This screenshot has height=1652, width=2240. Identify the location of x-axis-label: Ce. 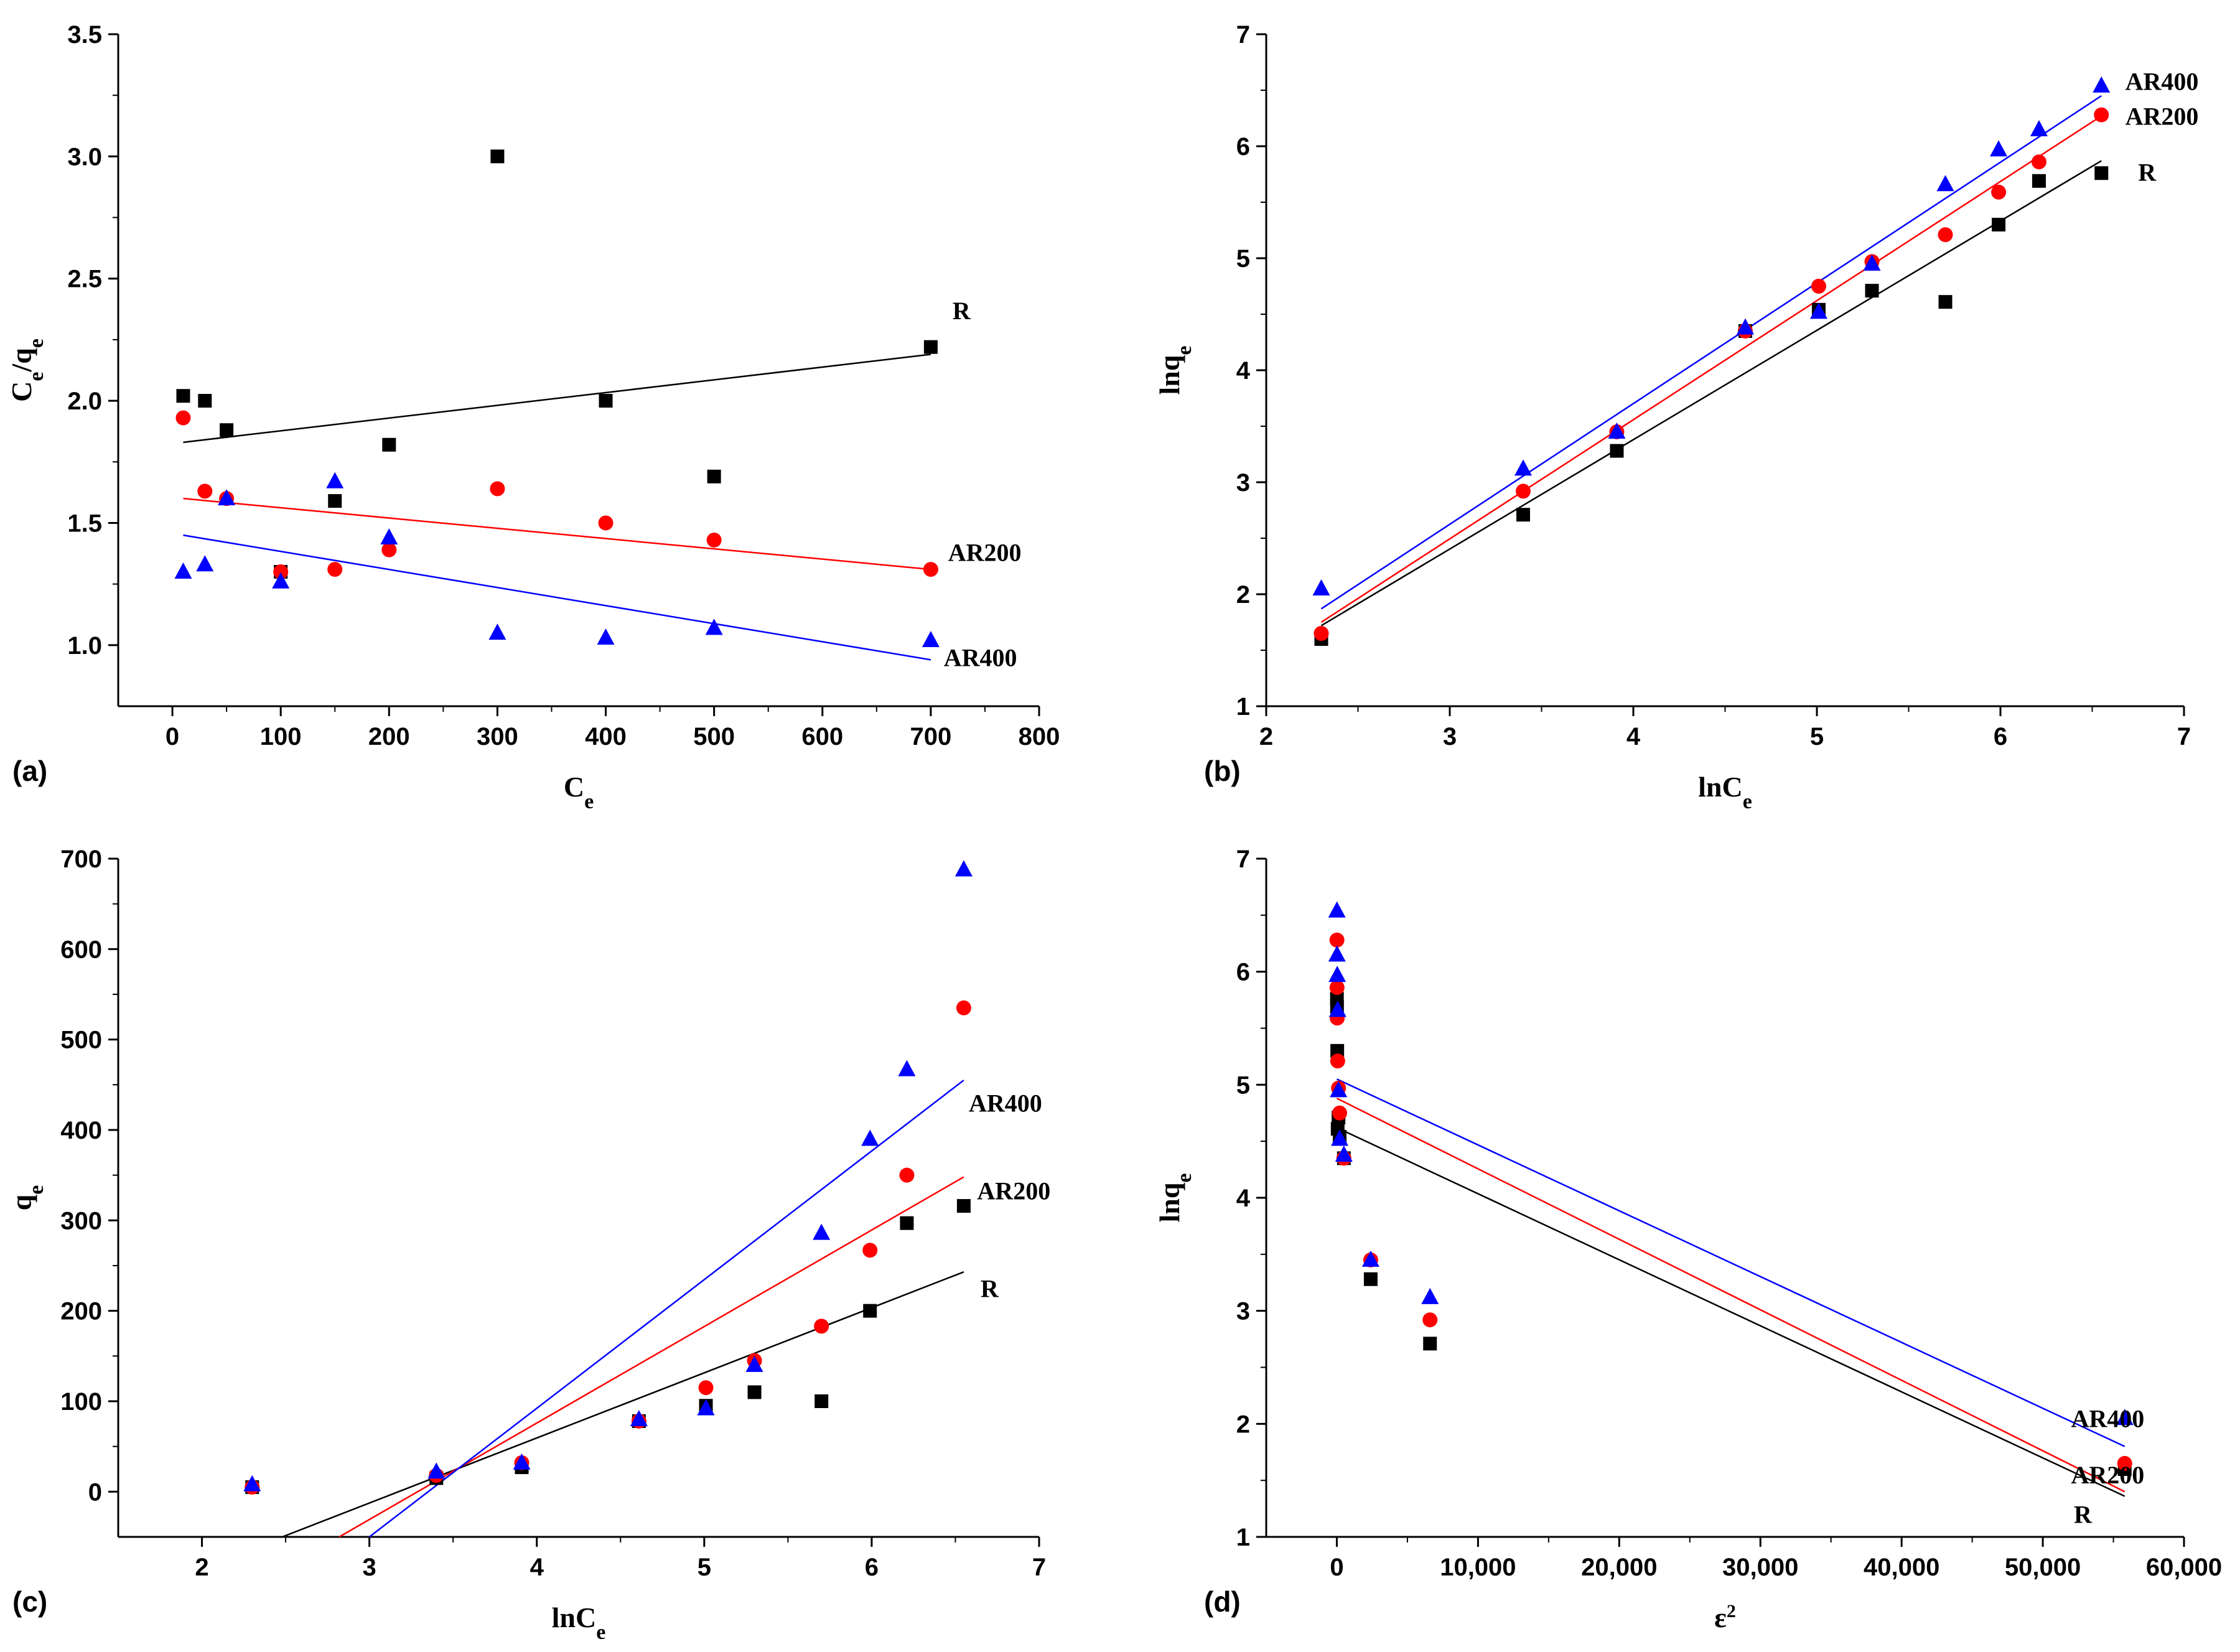
(579, 792).